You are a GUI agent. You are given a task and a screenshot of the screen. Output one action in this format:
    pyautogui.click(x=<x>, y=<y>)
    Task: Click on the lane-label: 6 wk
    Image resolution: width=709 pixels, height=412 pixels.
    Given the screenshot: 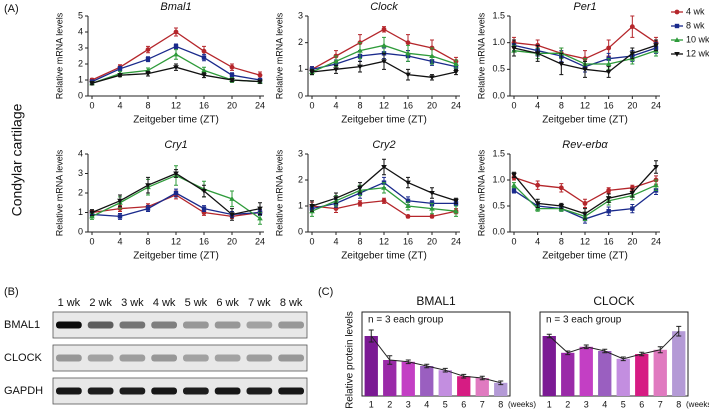 What is the action you would take?
    pyautogui.click(x=227, y=303)
    